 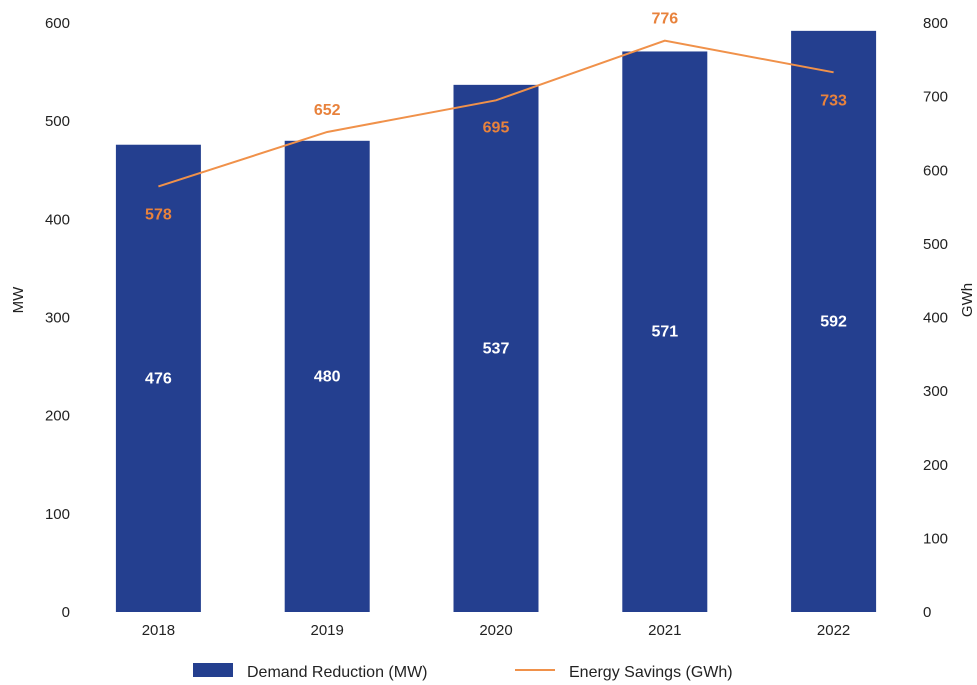 I want to click on line-value-label-2019: 652, so click(x=327, y=110).